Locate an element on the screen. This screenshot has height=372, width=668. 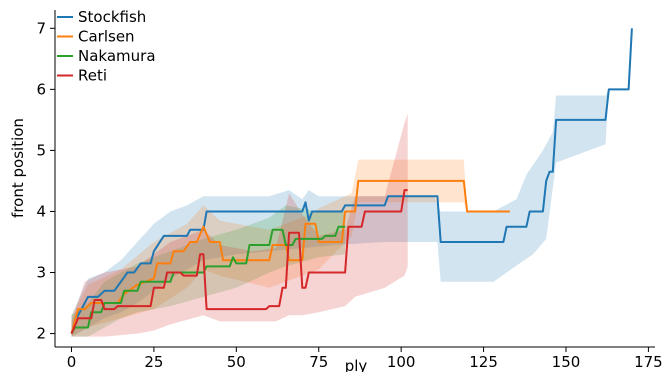
x-tick-label: 100 is located at coordinates (401, 362).